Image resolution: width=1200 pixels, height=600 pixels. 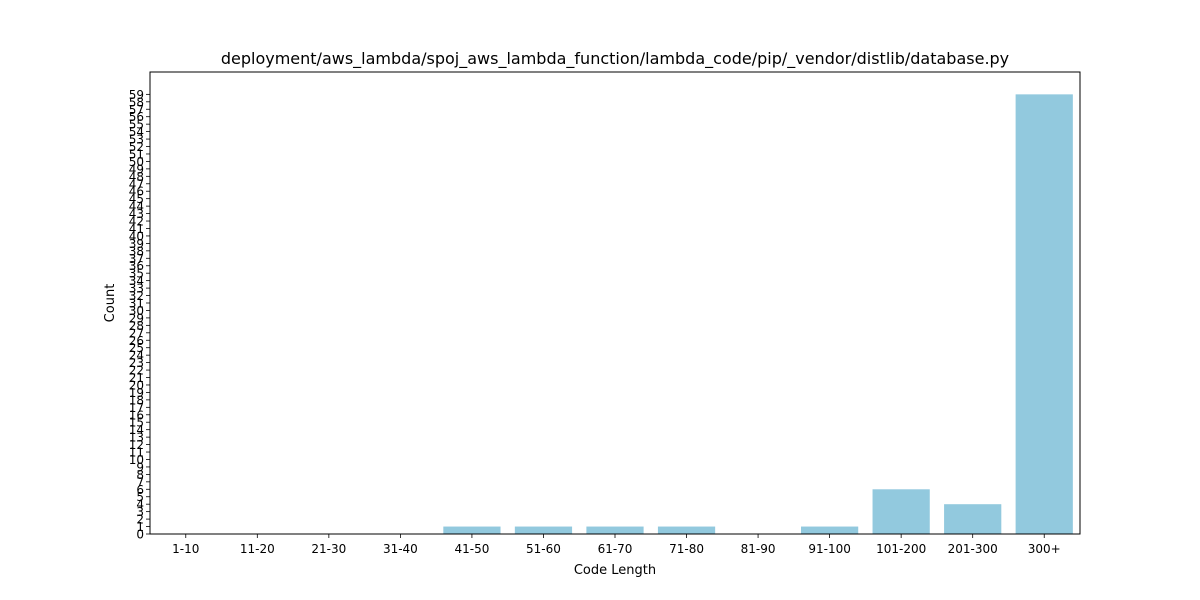 I want to click on y-axis-label: Count, so click(x=110, y=303).